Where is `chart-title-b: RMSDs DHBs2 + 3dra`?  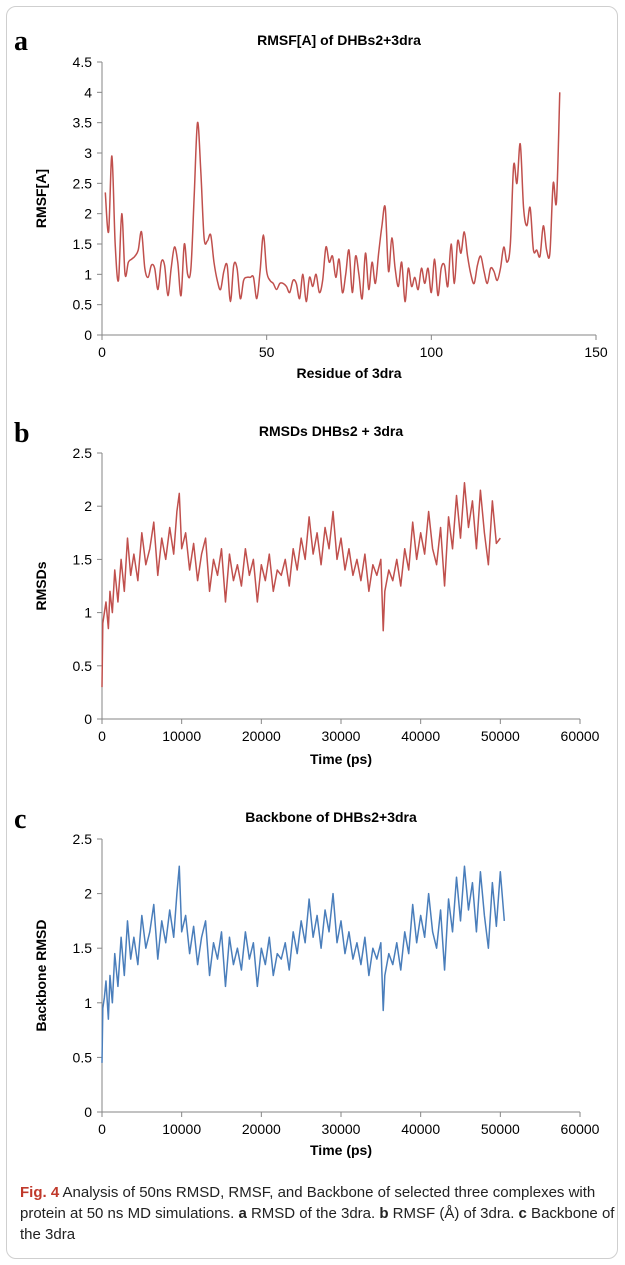 chart-title-b: RMSDs DHBs2 + 3dra is located at coordinates (331, 431).